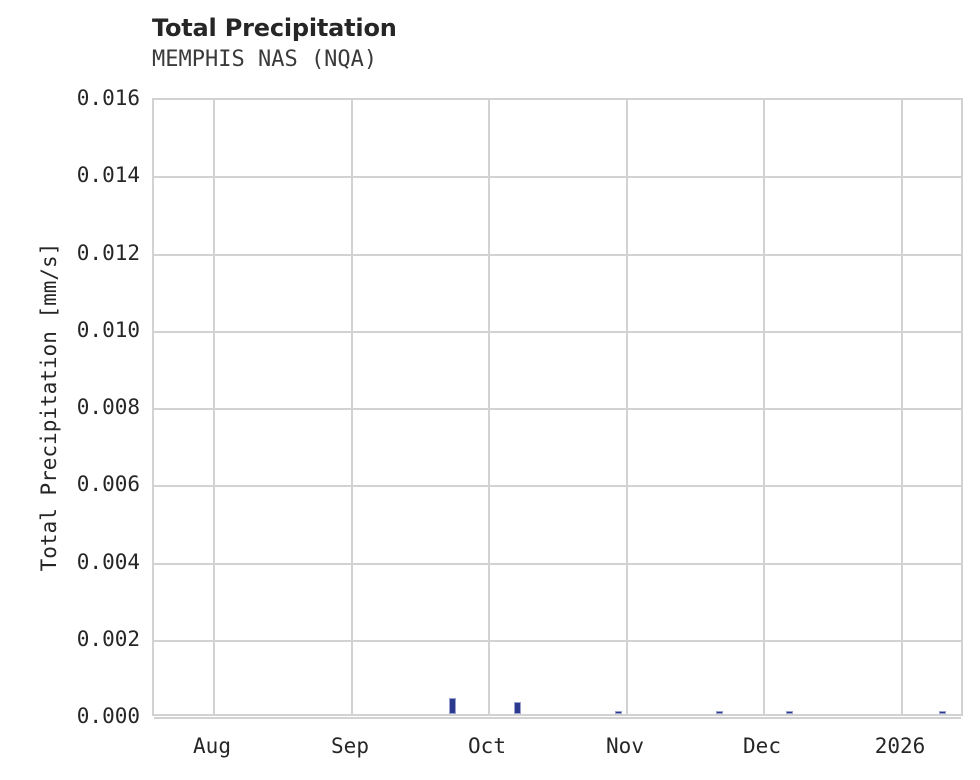 The height and width of the screenshot is (780, 980). Describe the element at coordinates (108, 175) in the screenshot. I see `y-axis-tick-label: 0.014` at that location.